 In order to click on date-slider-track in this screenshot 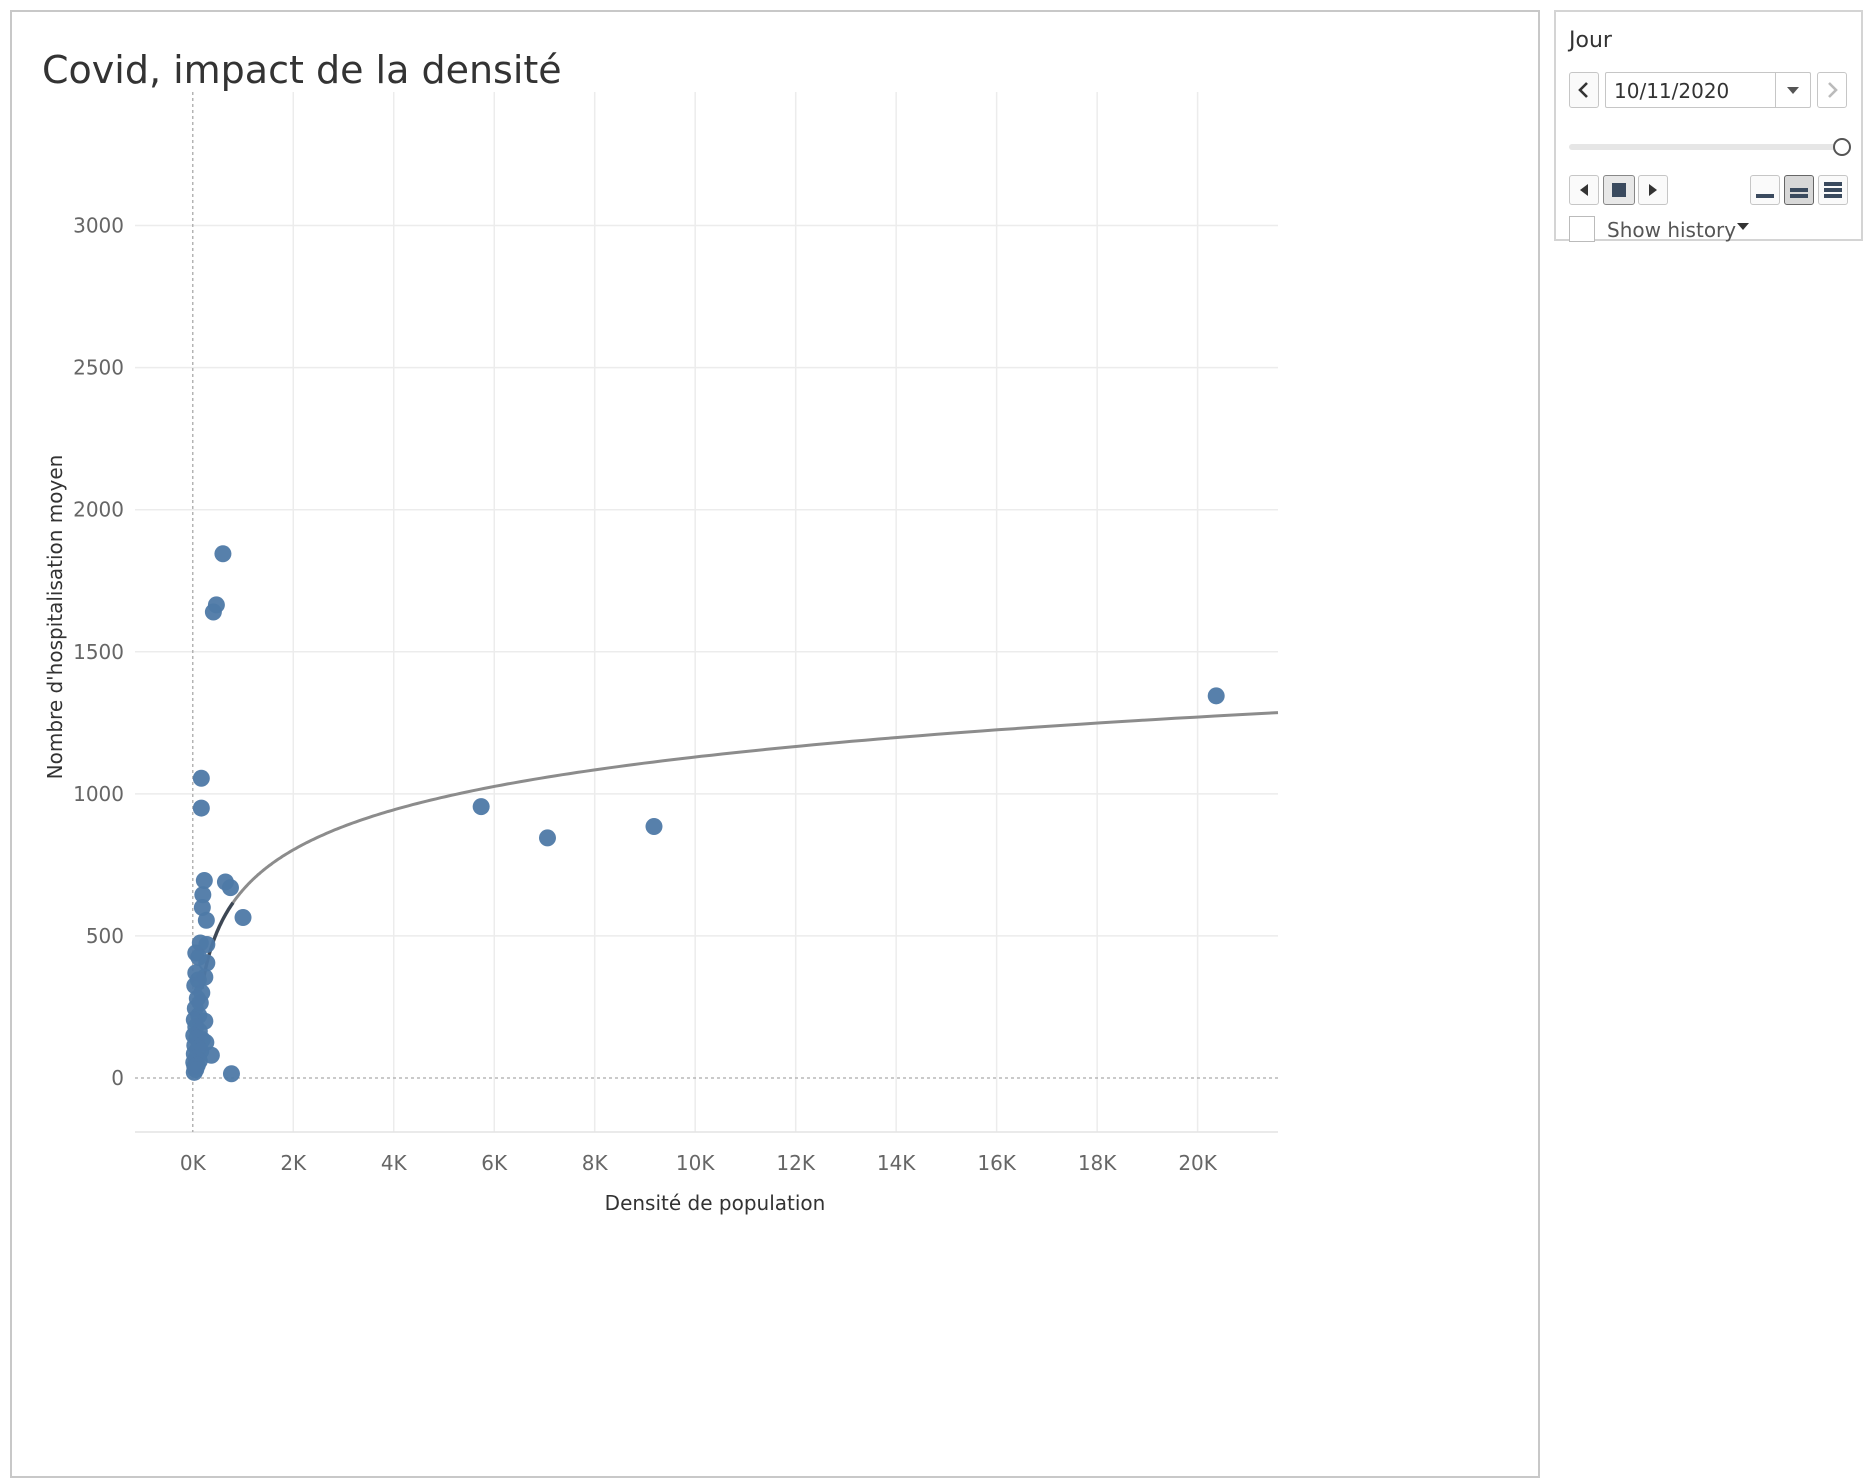, I will do `click(1705, 147)`.